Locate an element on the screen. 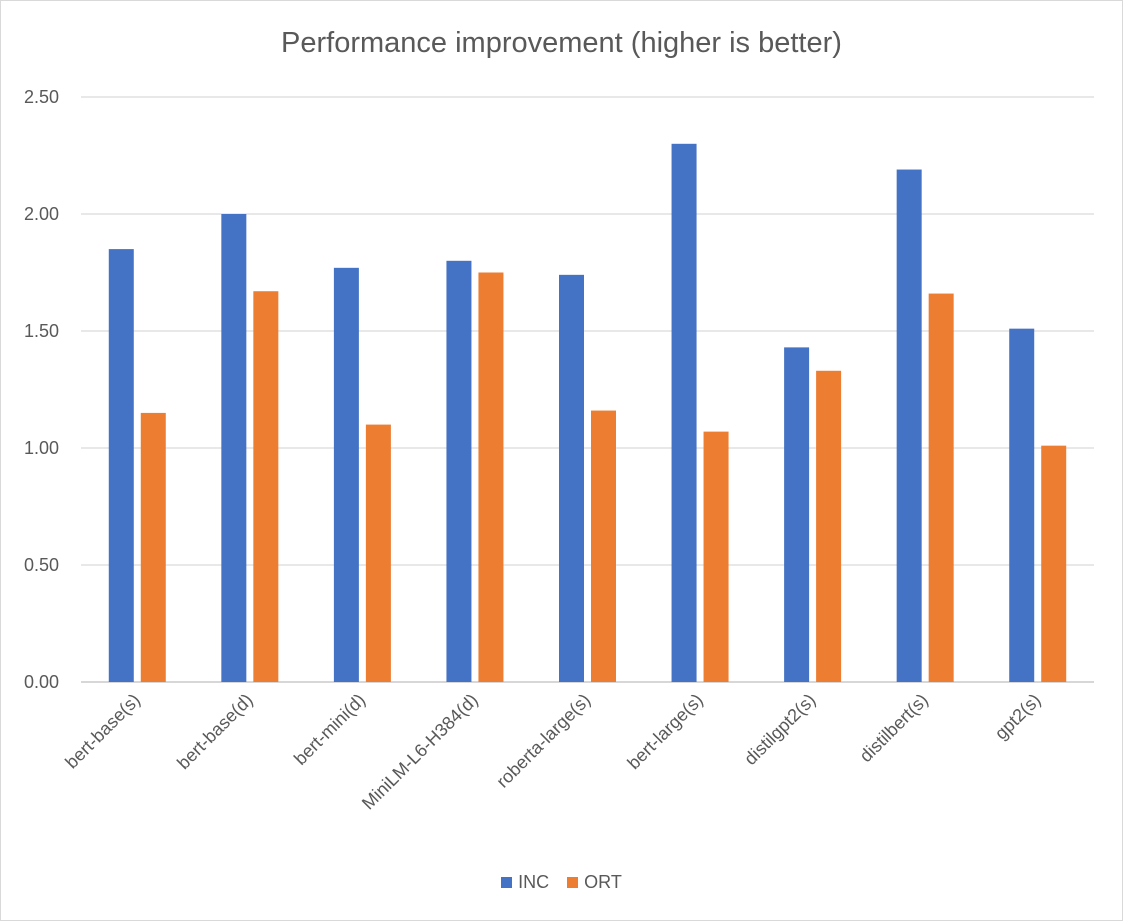 The width and height of the screenshot is (1123, 921). x-tick-label: distilbert(s) is located at coordinates (894, 728).